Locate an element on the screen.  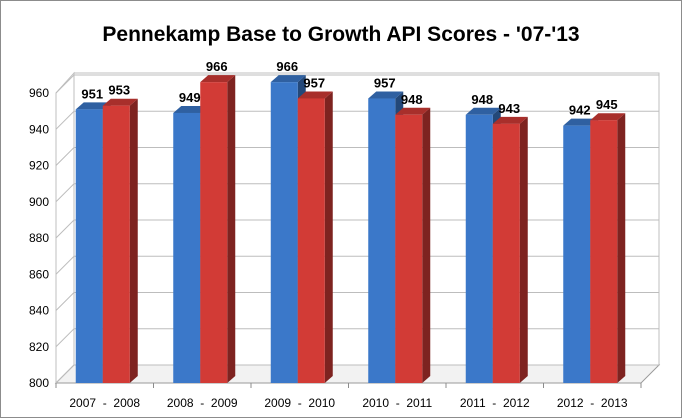
x-tick-label: 2012 - 2013 is located at coordinates (592, 403).